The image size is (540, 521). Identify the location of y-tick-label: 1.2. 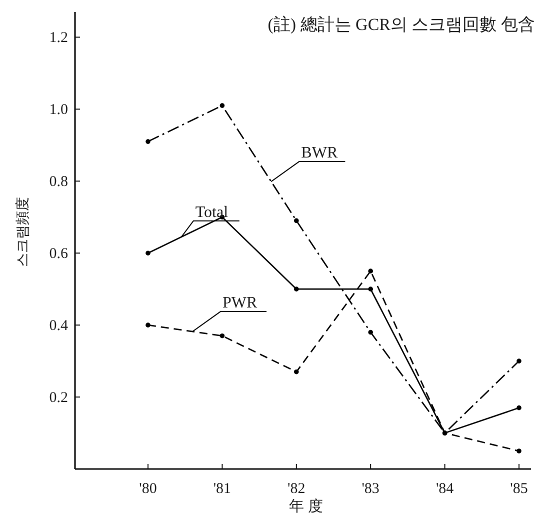
(58, 38).